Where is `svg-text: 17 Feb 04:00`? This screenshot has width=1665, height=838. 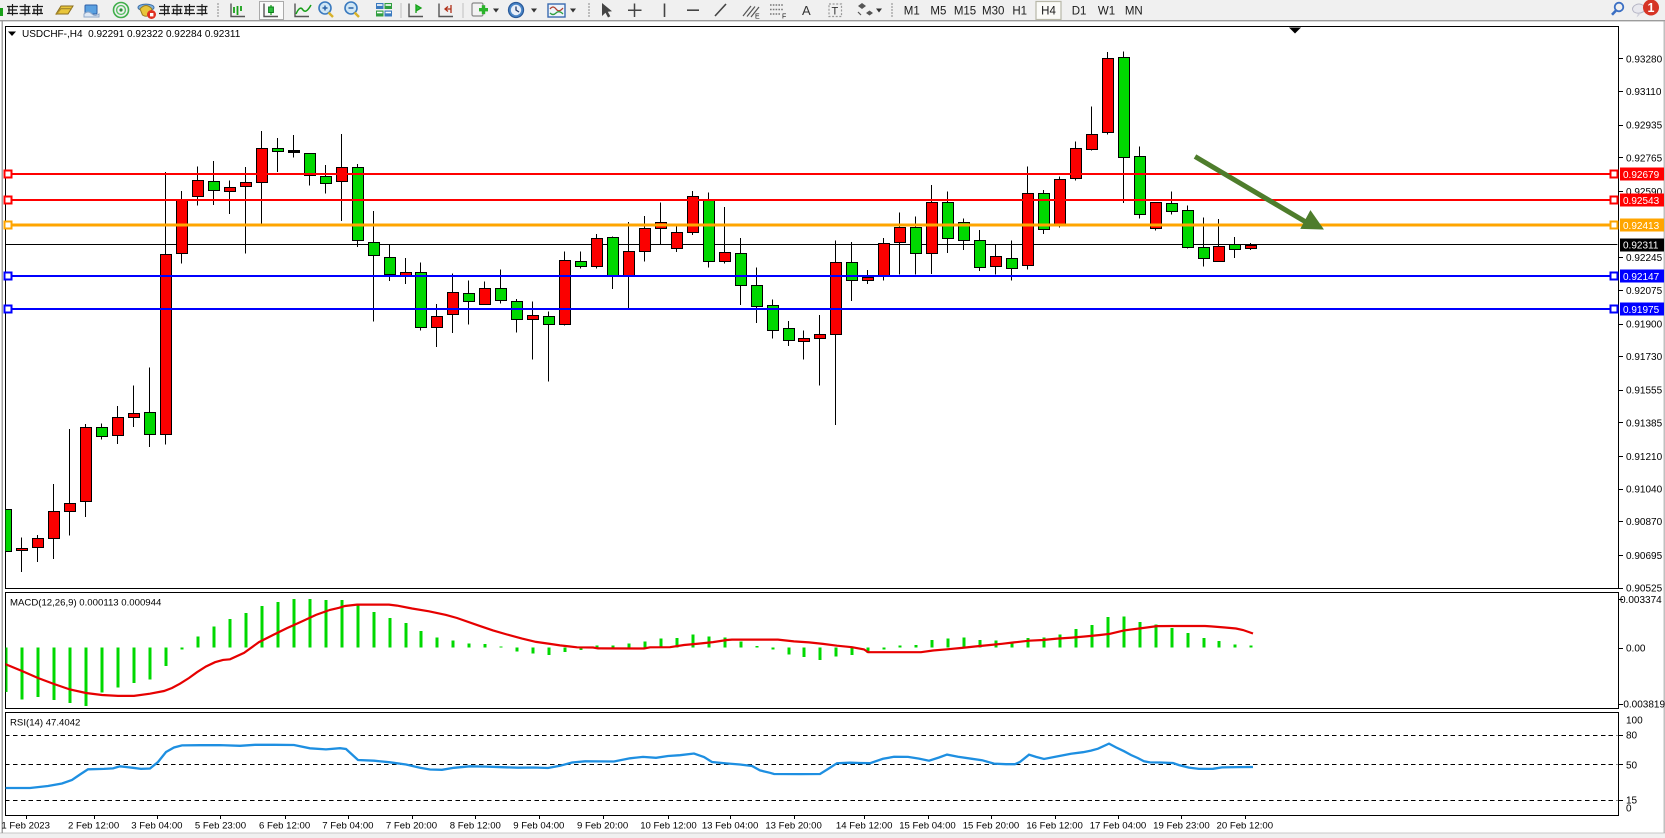 svg-text: 17 Feb 04:00 is located at coordinates (1118, 826).